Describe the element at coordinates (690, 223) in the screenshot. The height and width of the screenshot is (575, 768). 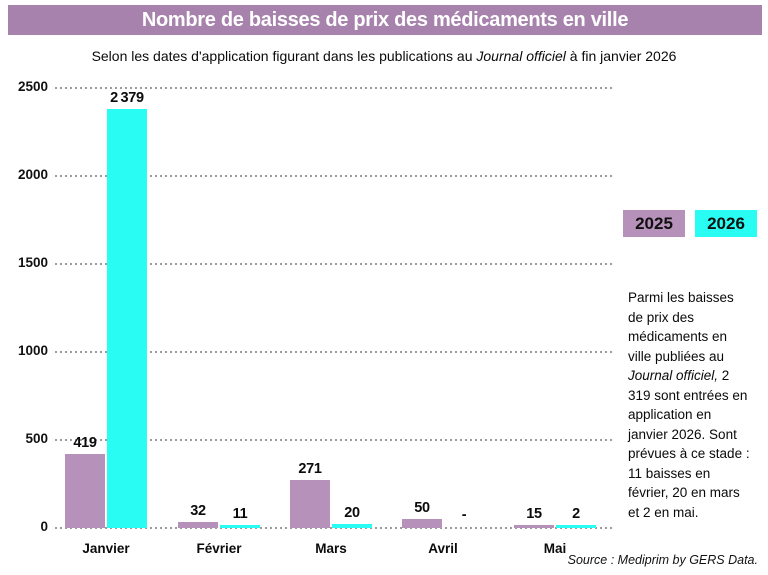
I see `chart-legend: 2025 2026` at that location.